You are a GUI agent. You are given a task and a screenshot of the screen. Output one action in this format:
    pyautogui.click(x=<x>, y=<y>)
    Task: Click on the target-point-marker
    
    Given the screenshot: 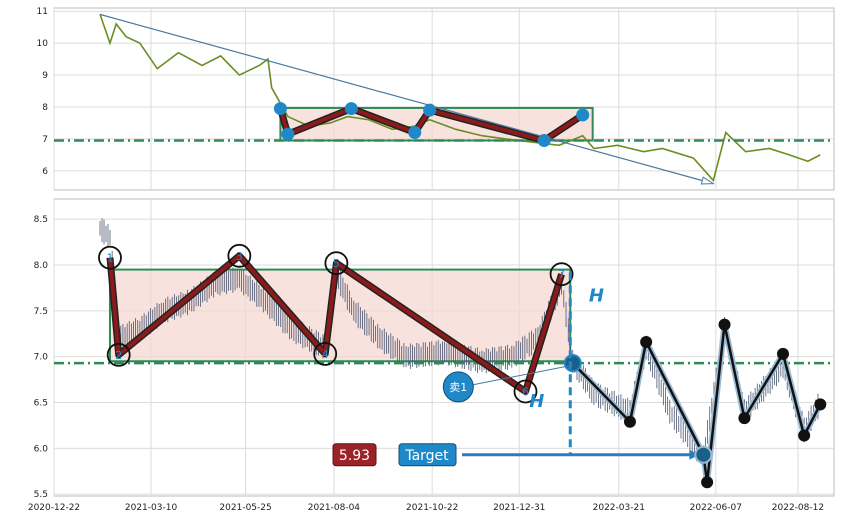 What is the action you would take?
    pyautogui.click(x=703, y=454)
    